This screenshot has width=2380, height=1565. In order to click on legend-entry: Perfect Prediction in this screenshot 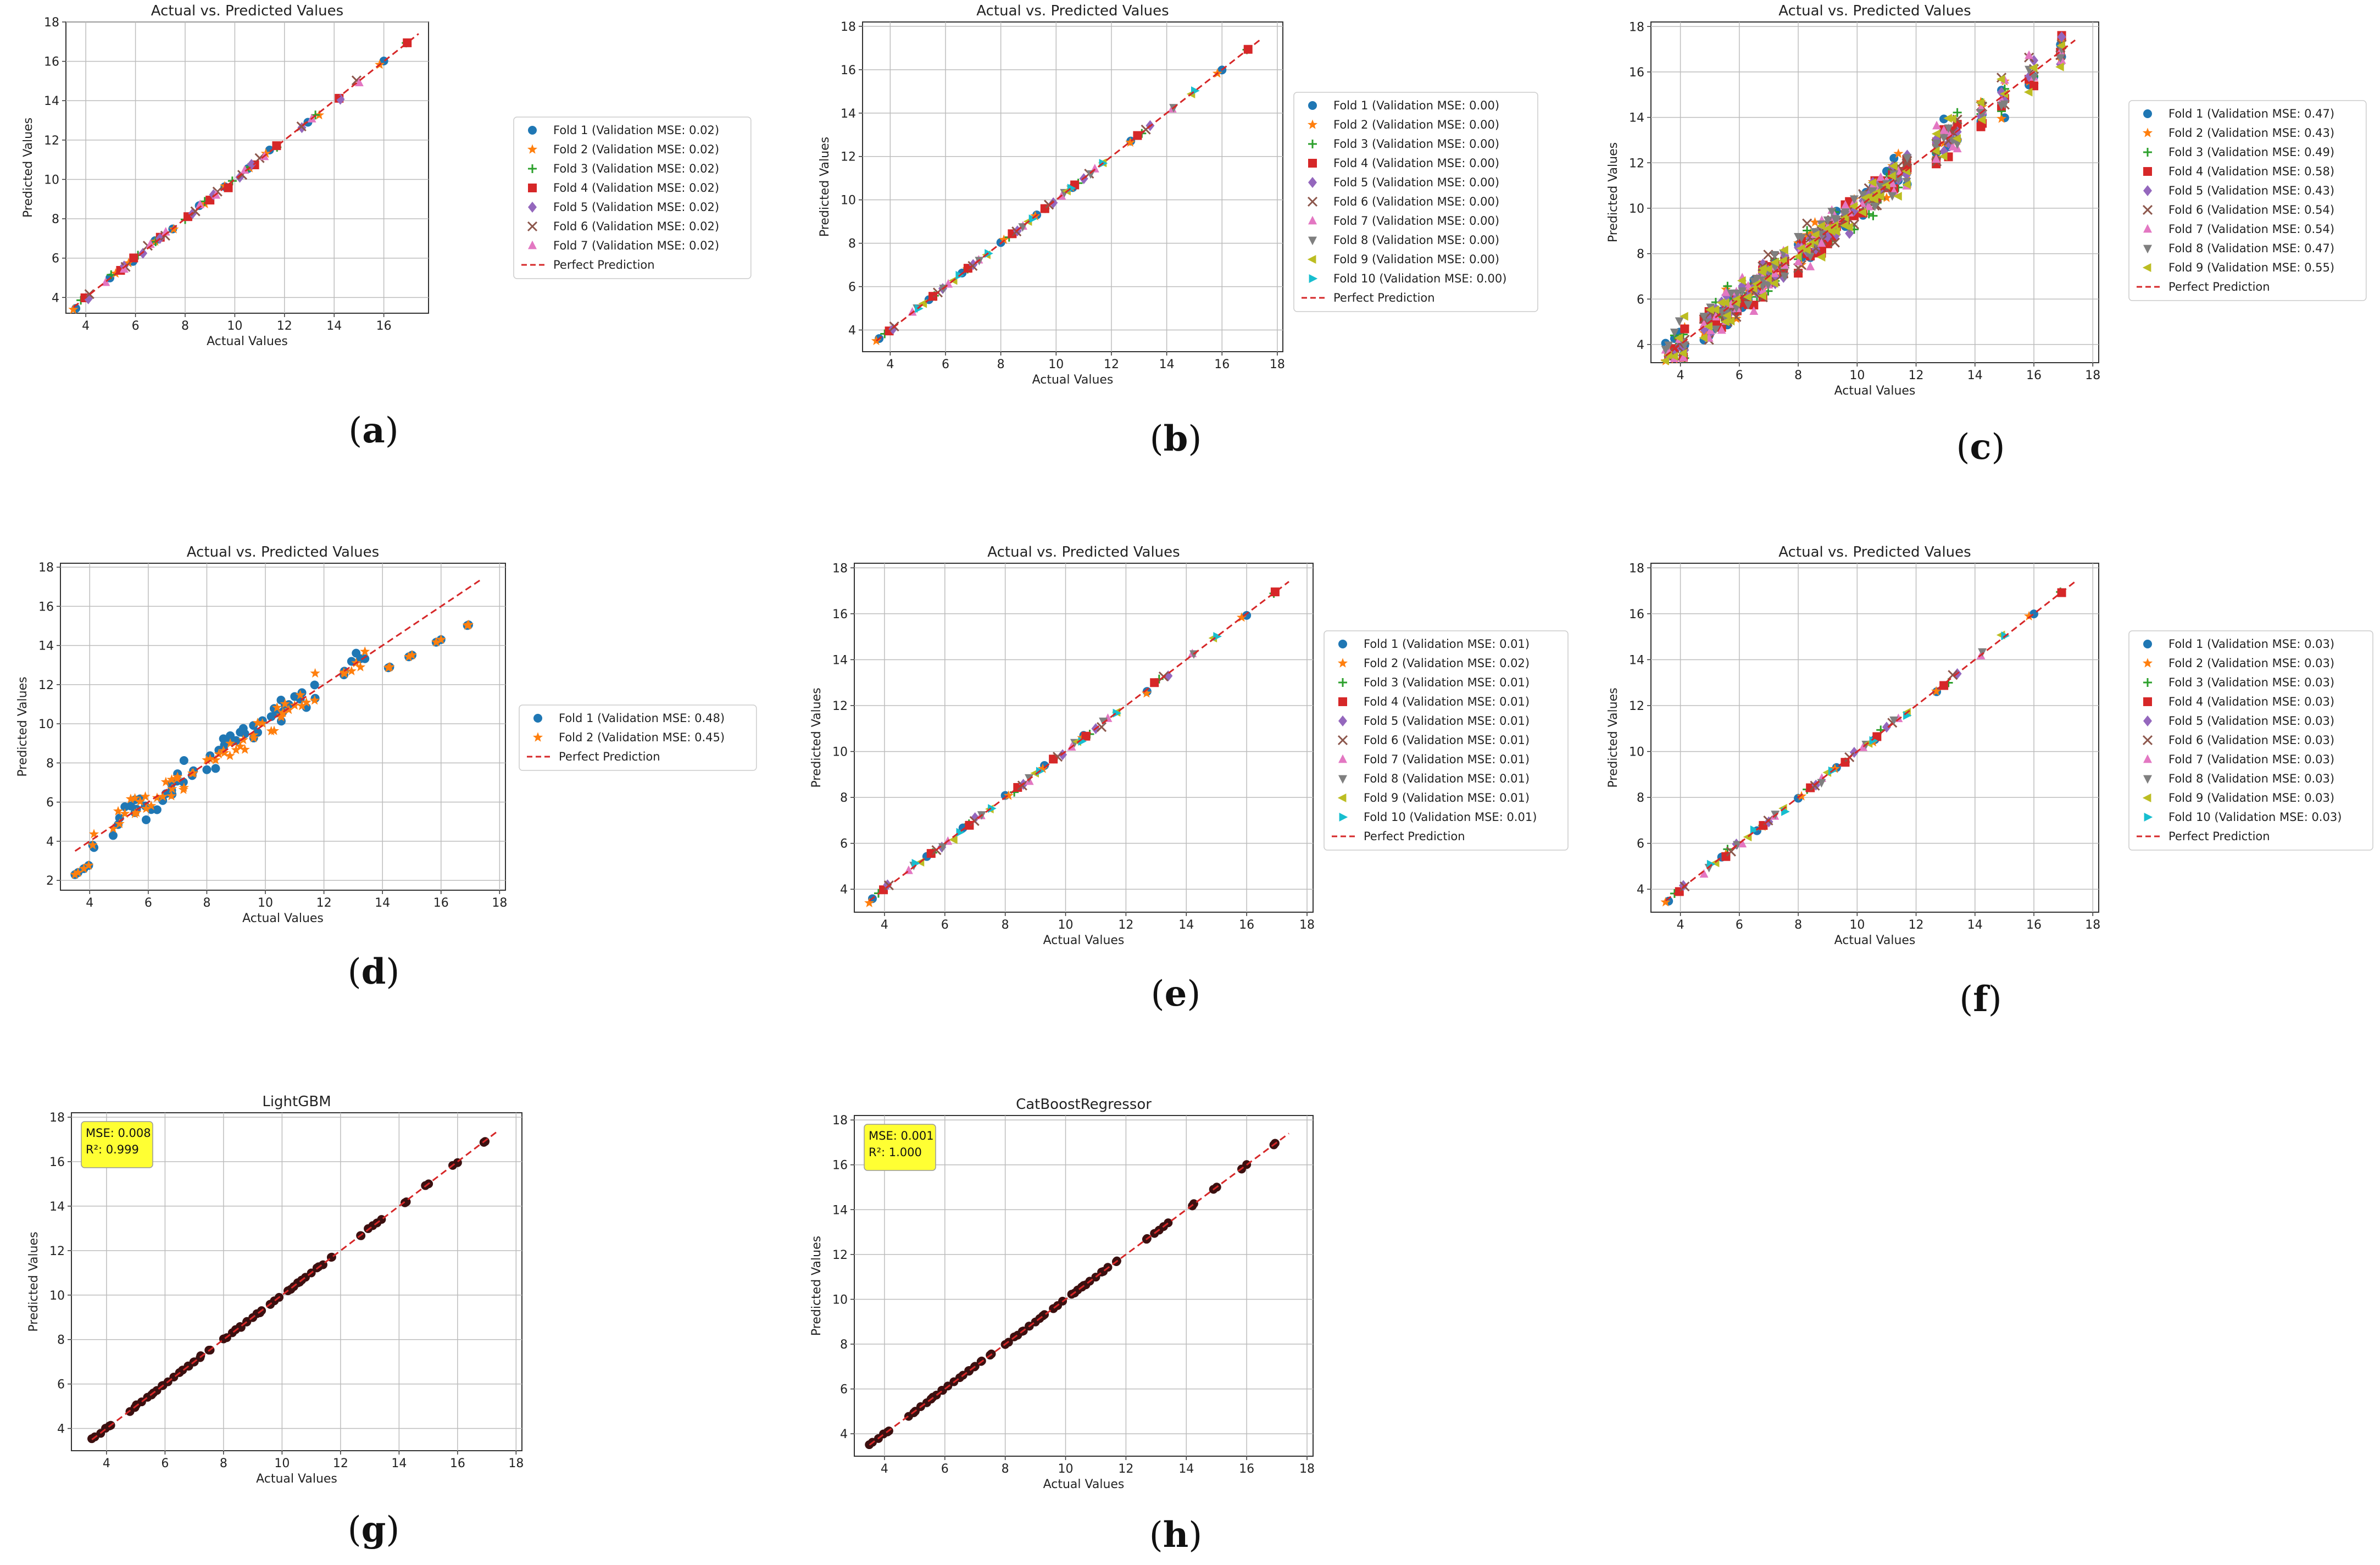, I will do `click(2219, 836)`.